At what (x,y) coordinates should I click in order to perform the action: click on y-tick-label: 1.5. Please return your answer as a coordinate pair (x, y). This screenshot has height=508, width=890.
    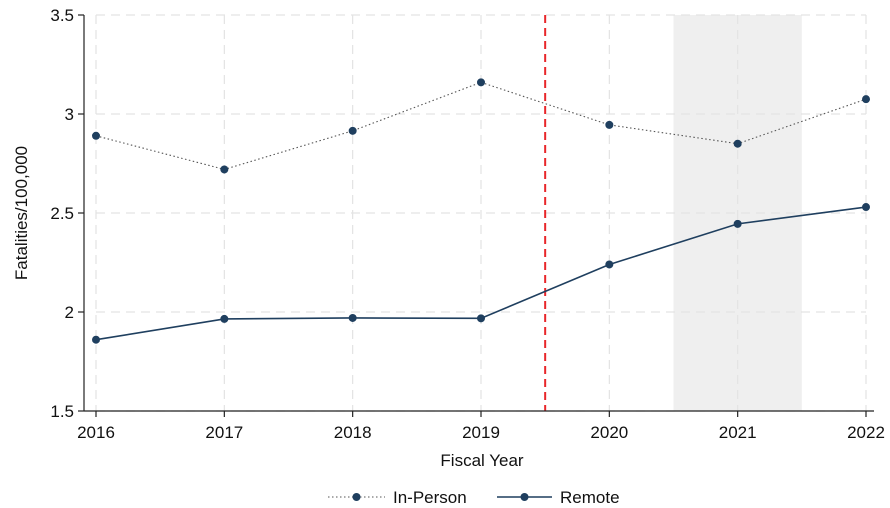
    Looking at the image, I should click on (62, 411).